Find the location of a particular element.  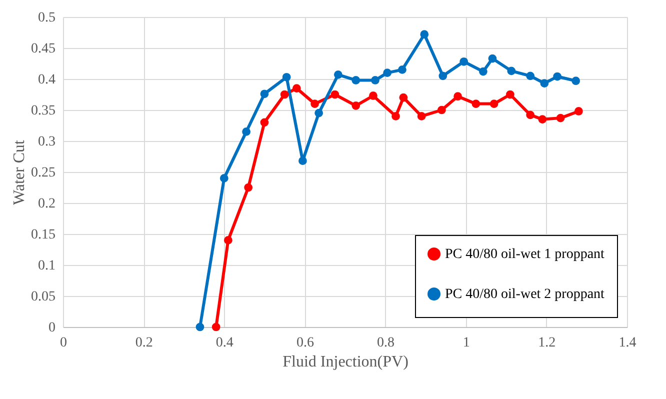

legend-label: PC 40/80 oil-wet 1 proppant is located at coordinates (525, 254).